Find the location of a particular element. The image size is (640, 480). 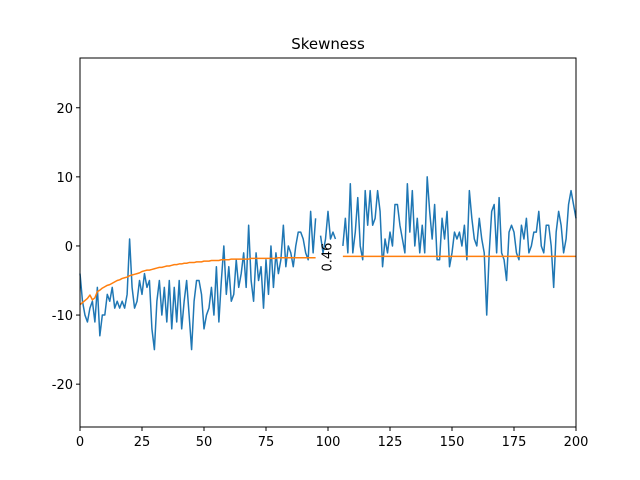

y-tick-label: 0 is located at coordinates (69, 247).